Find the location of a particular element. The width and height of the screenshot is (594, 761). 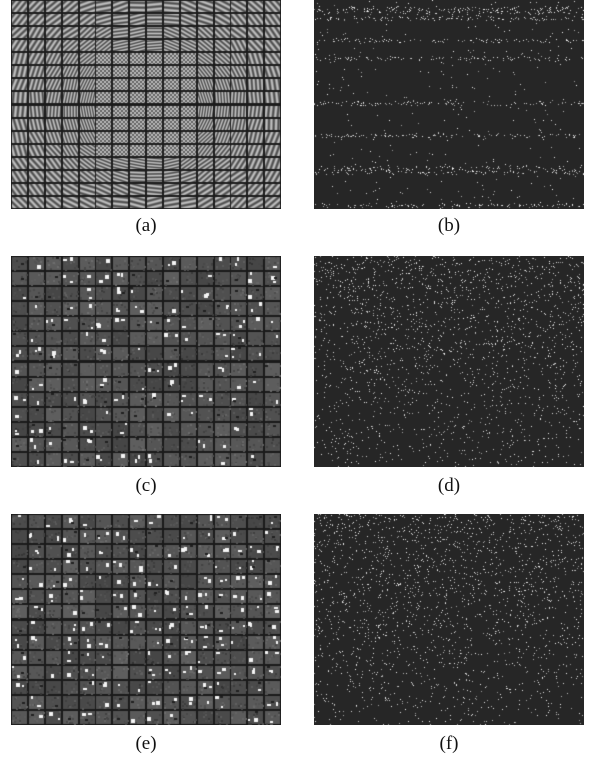

panel-f-coefficients-image is located at coordinates (449, 619).